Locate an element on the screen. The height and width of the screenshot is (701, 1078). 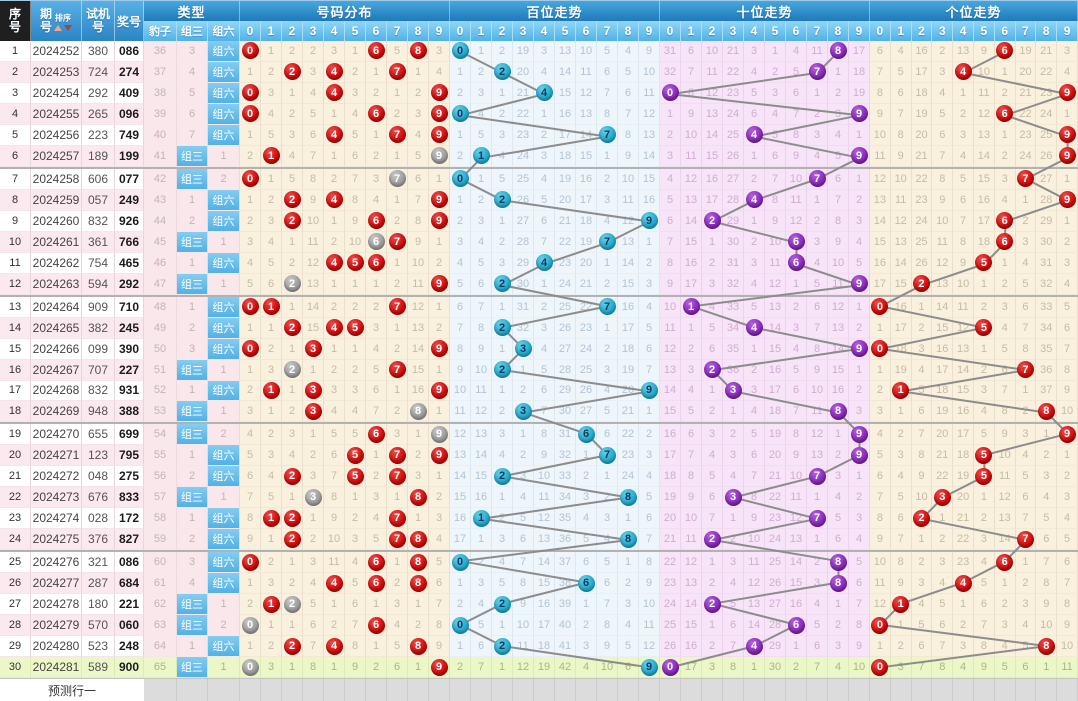
miss-count: 11 is located at coordinates (838, 283).